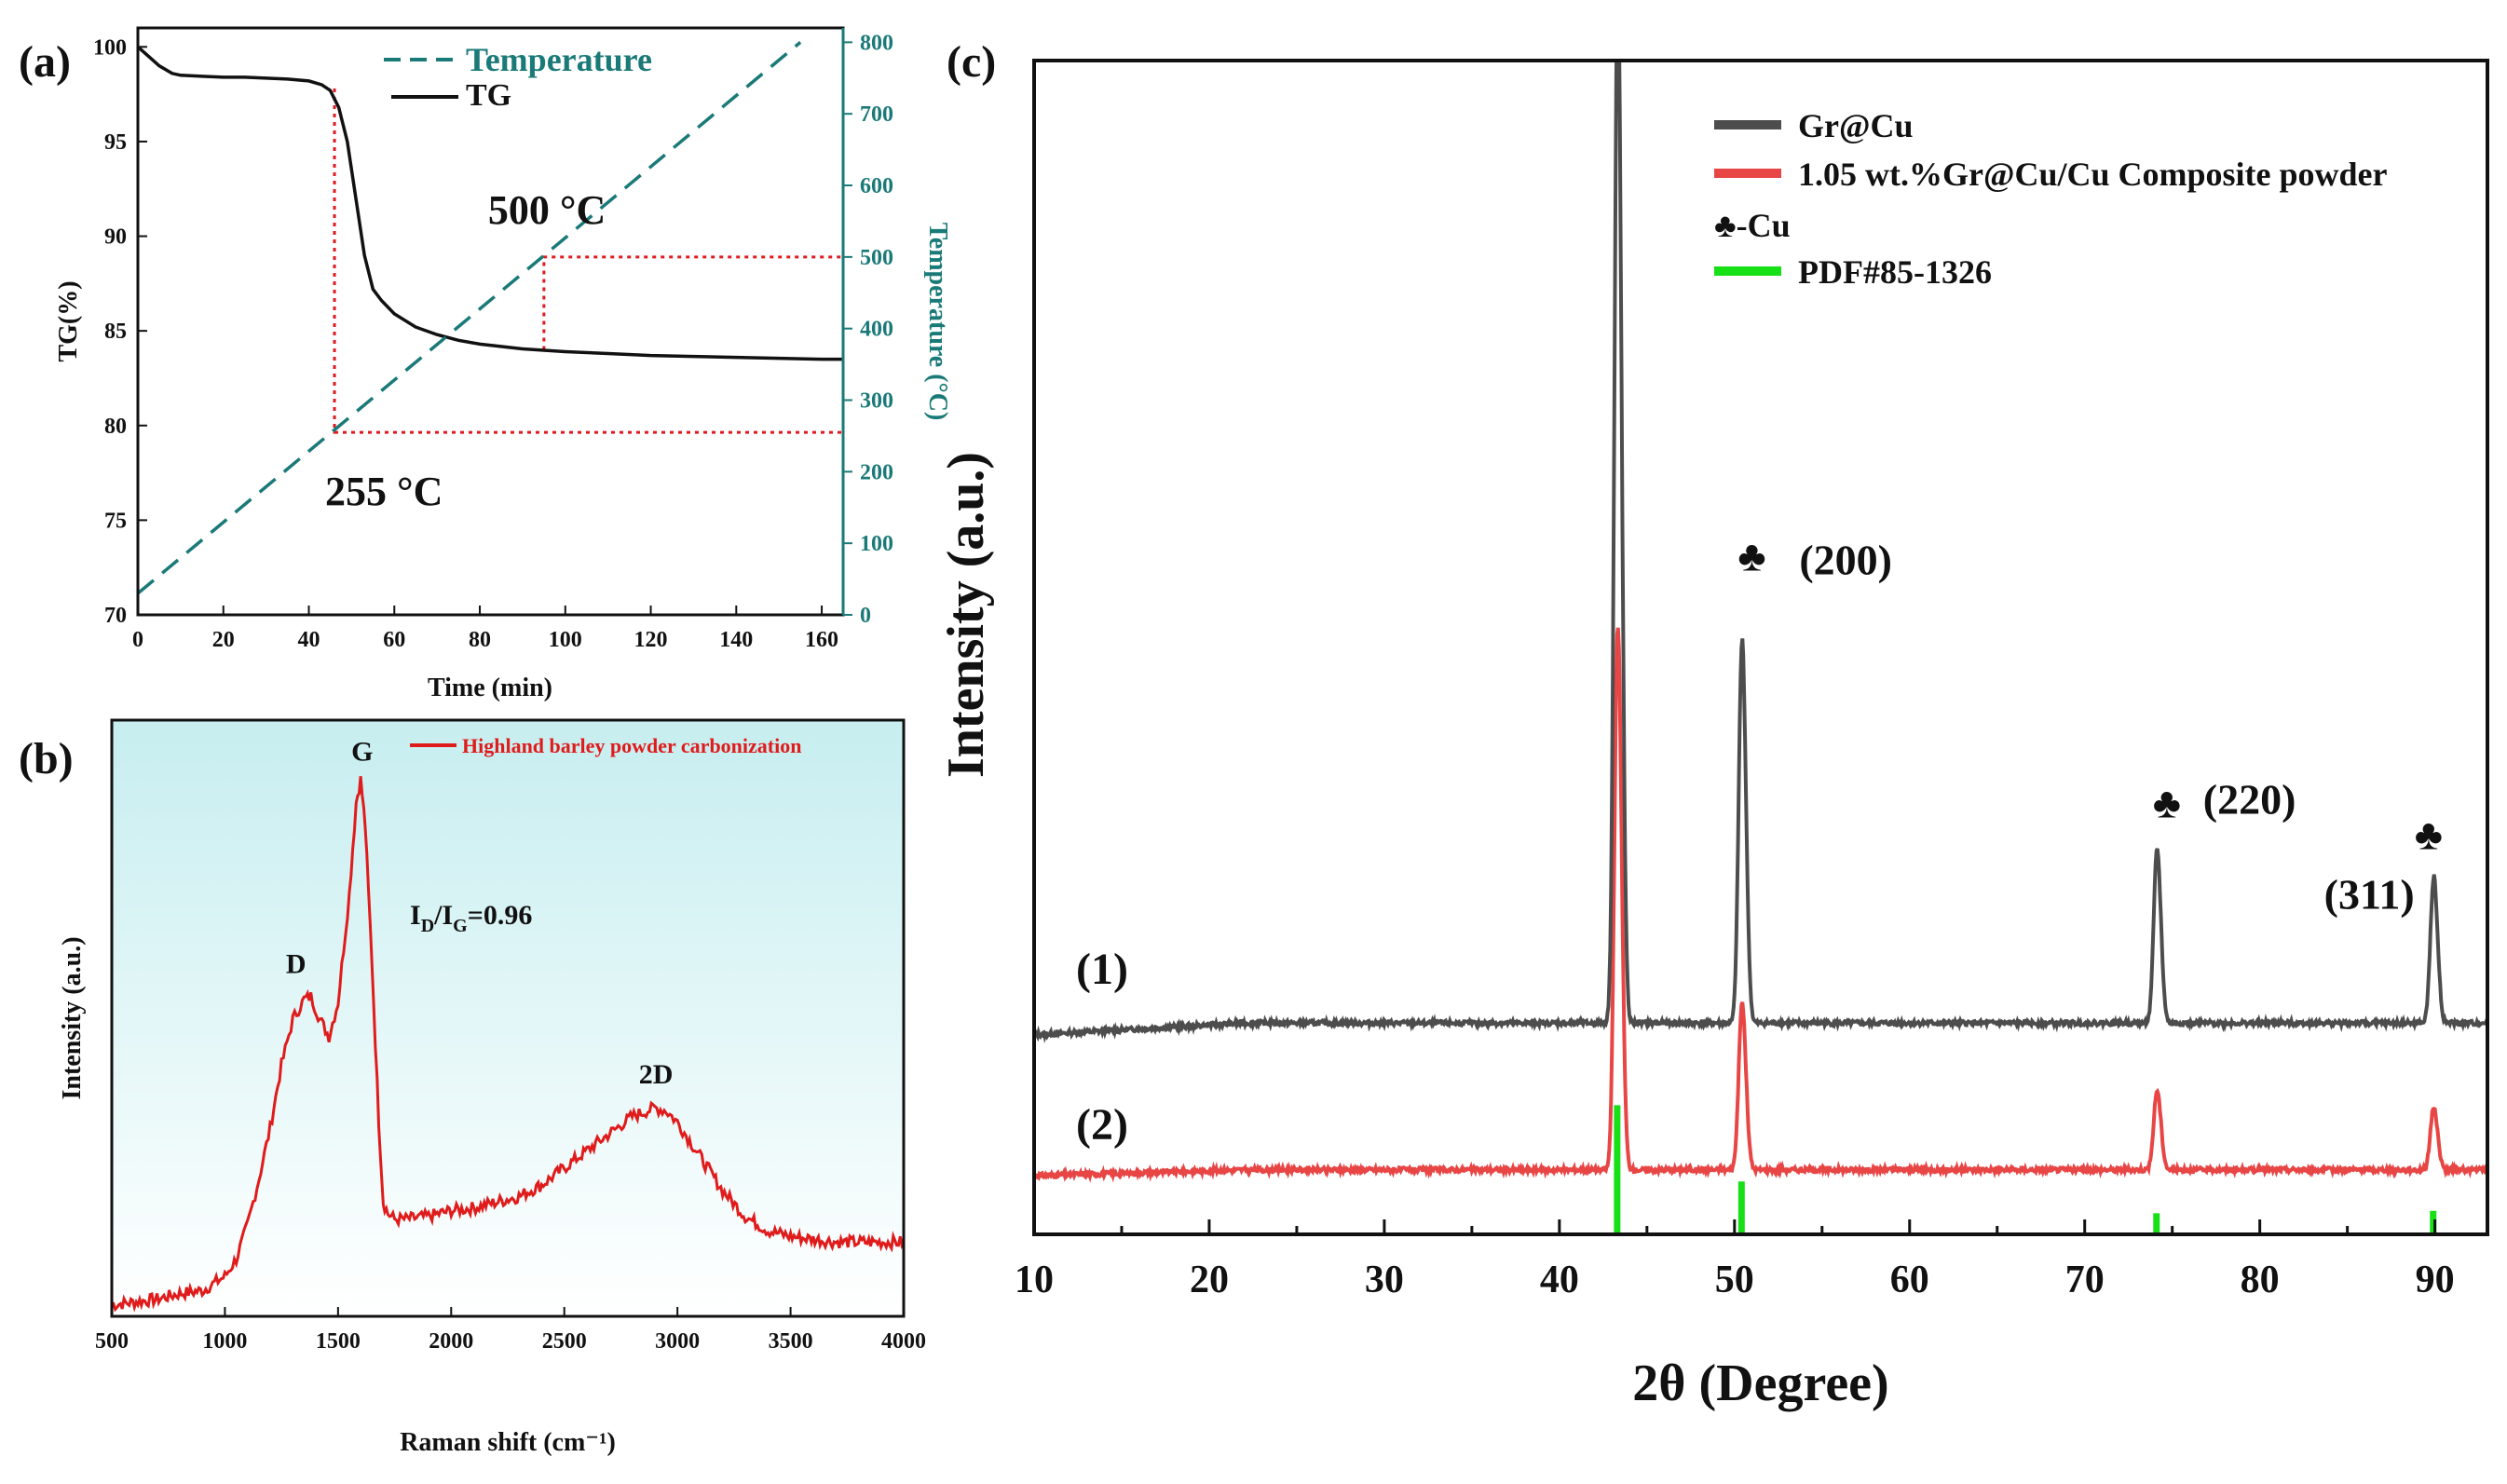  What do you see at coordinates (480, 640) in the screenshot?
I see `a-xtick-label: 80` at bounding box center [480, 640].